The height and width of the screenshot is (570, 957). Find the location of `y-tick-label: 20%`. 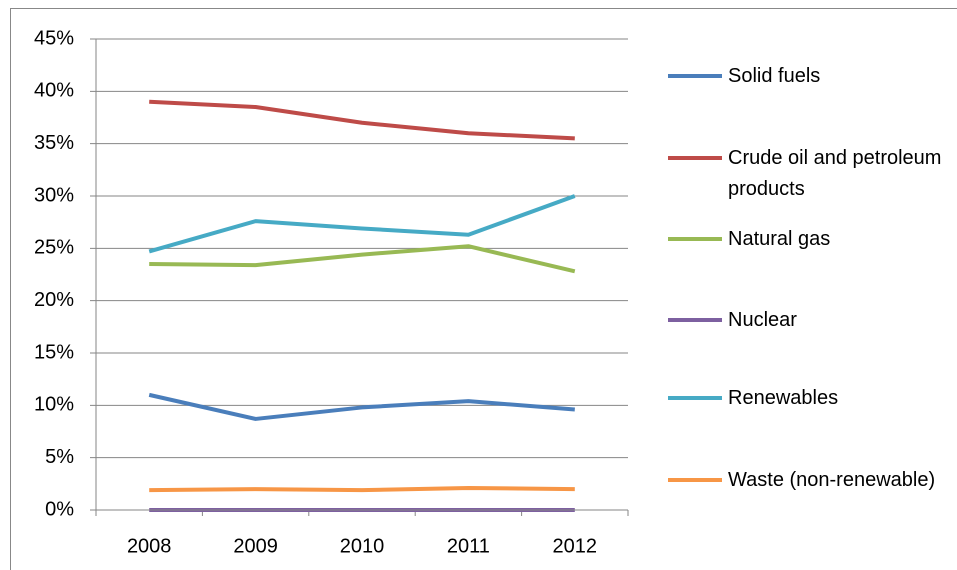

y-tick-label: 20% is located at coordinates (54, 300).